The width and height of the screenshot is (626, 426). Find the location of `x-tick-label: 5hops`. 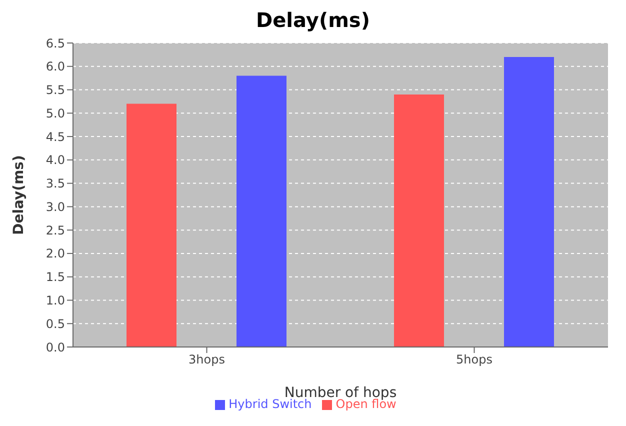

x-tick-label: 5hops is located at coordinates (474, 359).